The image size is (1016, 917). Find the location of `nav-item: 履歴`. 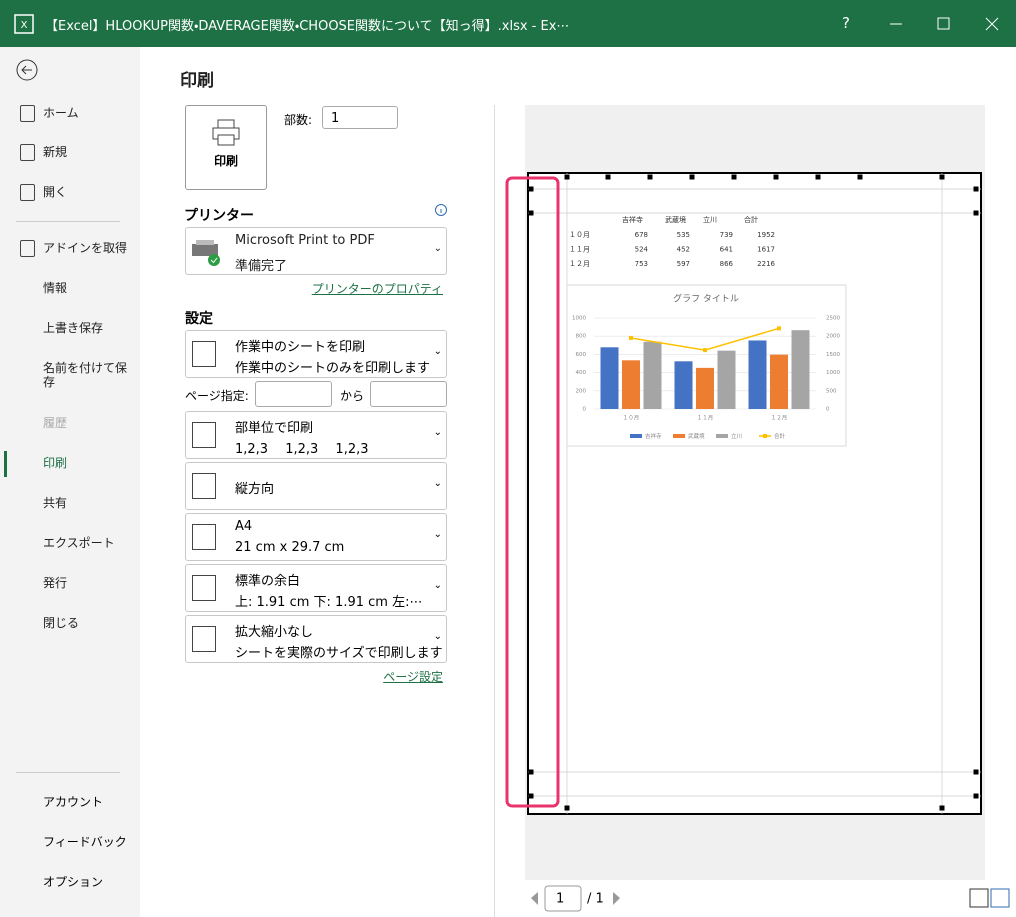

nav-item: 履歴 is located at coordinates (55, 423).